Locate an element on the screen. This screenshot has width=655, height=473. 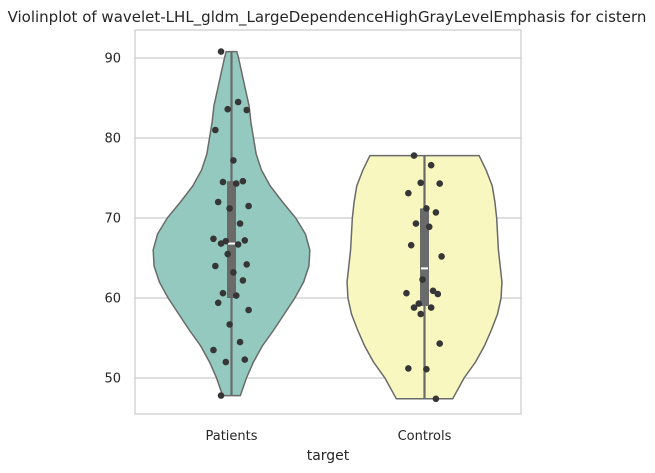
x-axis-label: target is located at coordinates (328, 456).